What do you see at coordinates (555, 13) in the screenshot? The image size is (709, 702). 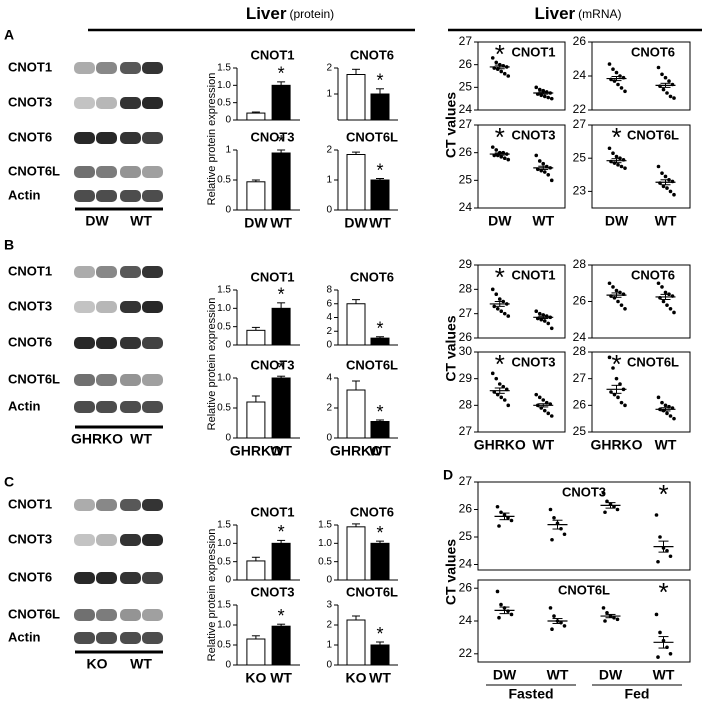 I see `header-title: Liver` at bounding box center [555, 13].